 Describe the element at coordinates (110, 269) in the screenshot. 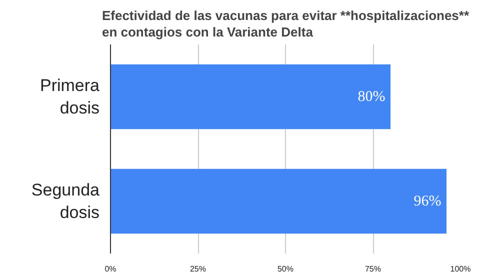

I see `x-tick-label: 0%` at that location.